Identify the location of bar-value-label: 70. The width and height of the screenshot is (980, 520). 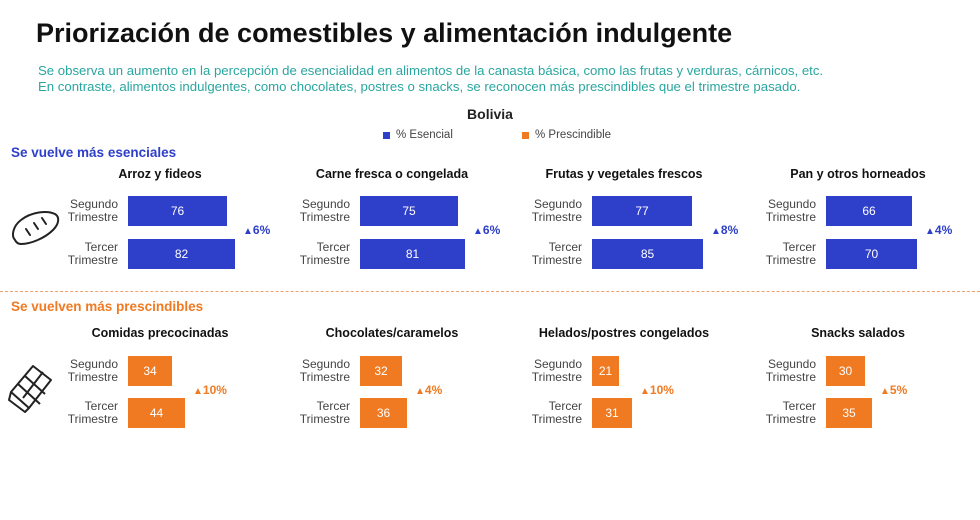
(871, 254).